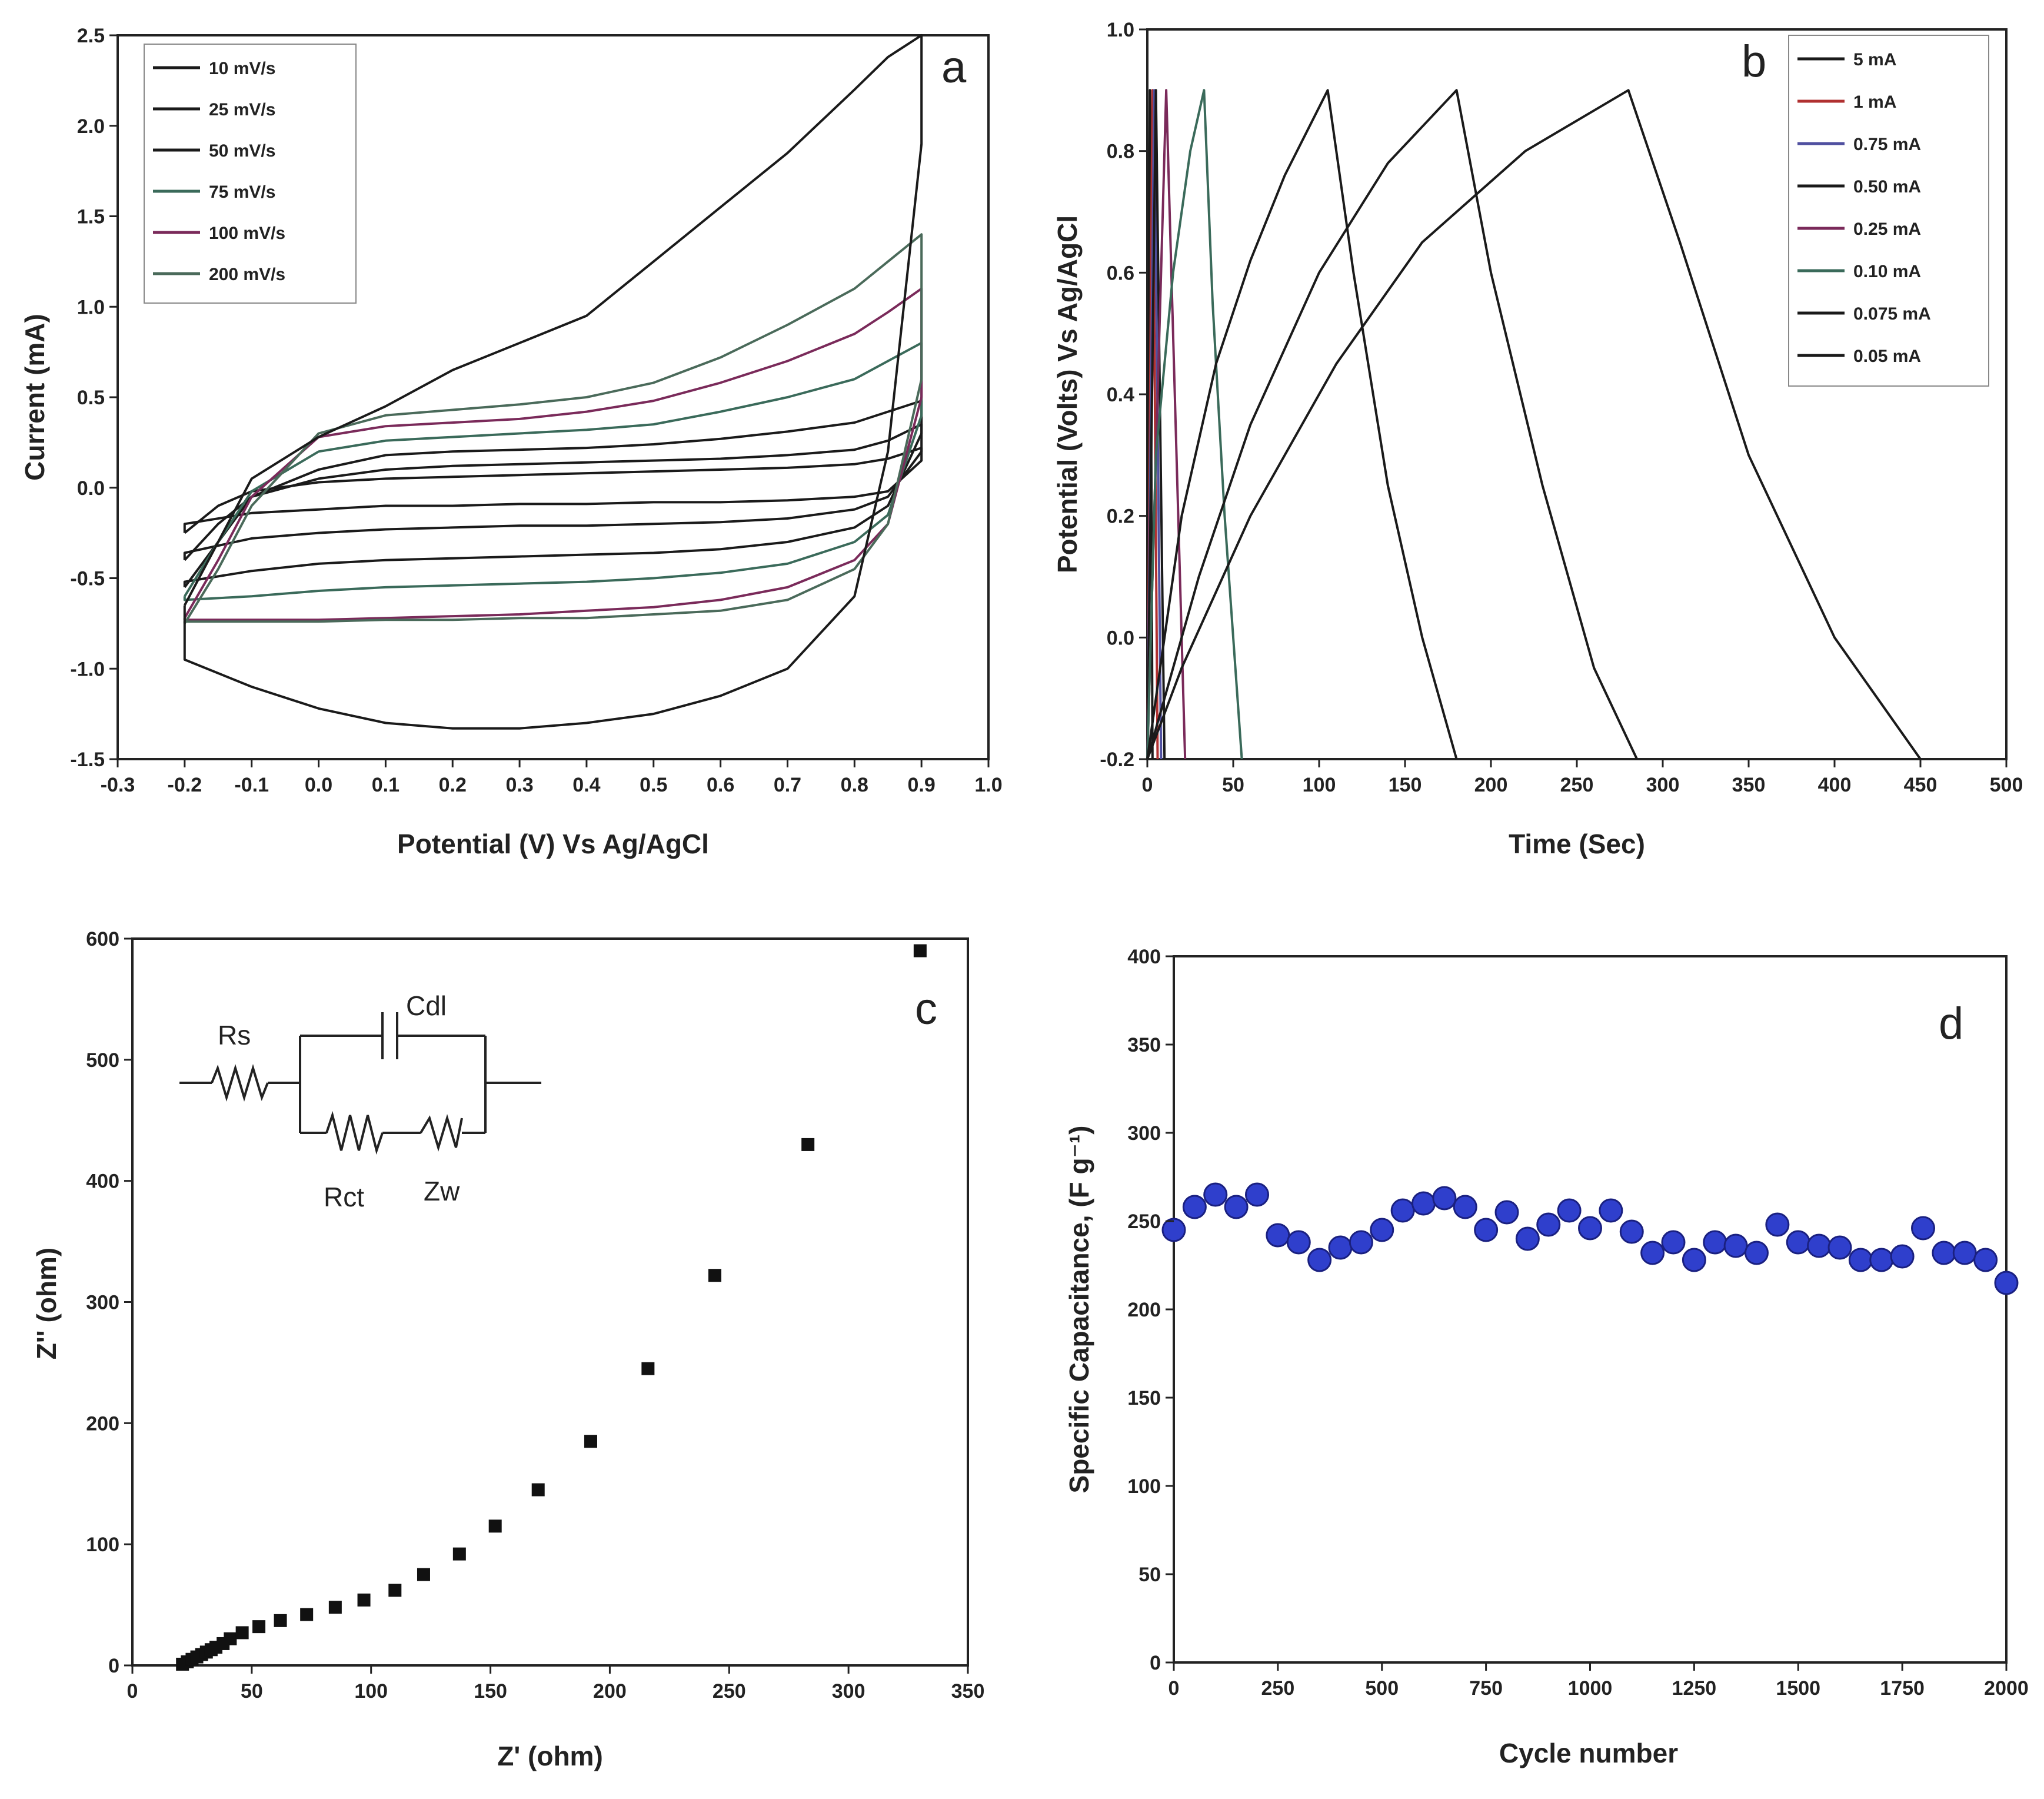 The width and height of the screenshot is (2044, 1799). I want to click on panel-d-xtick-label: 1000, so click(1591, 1688).